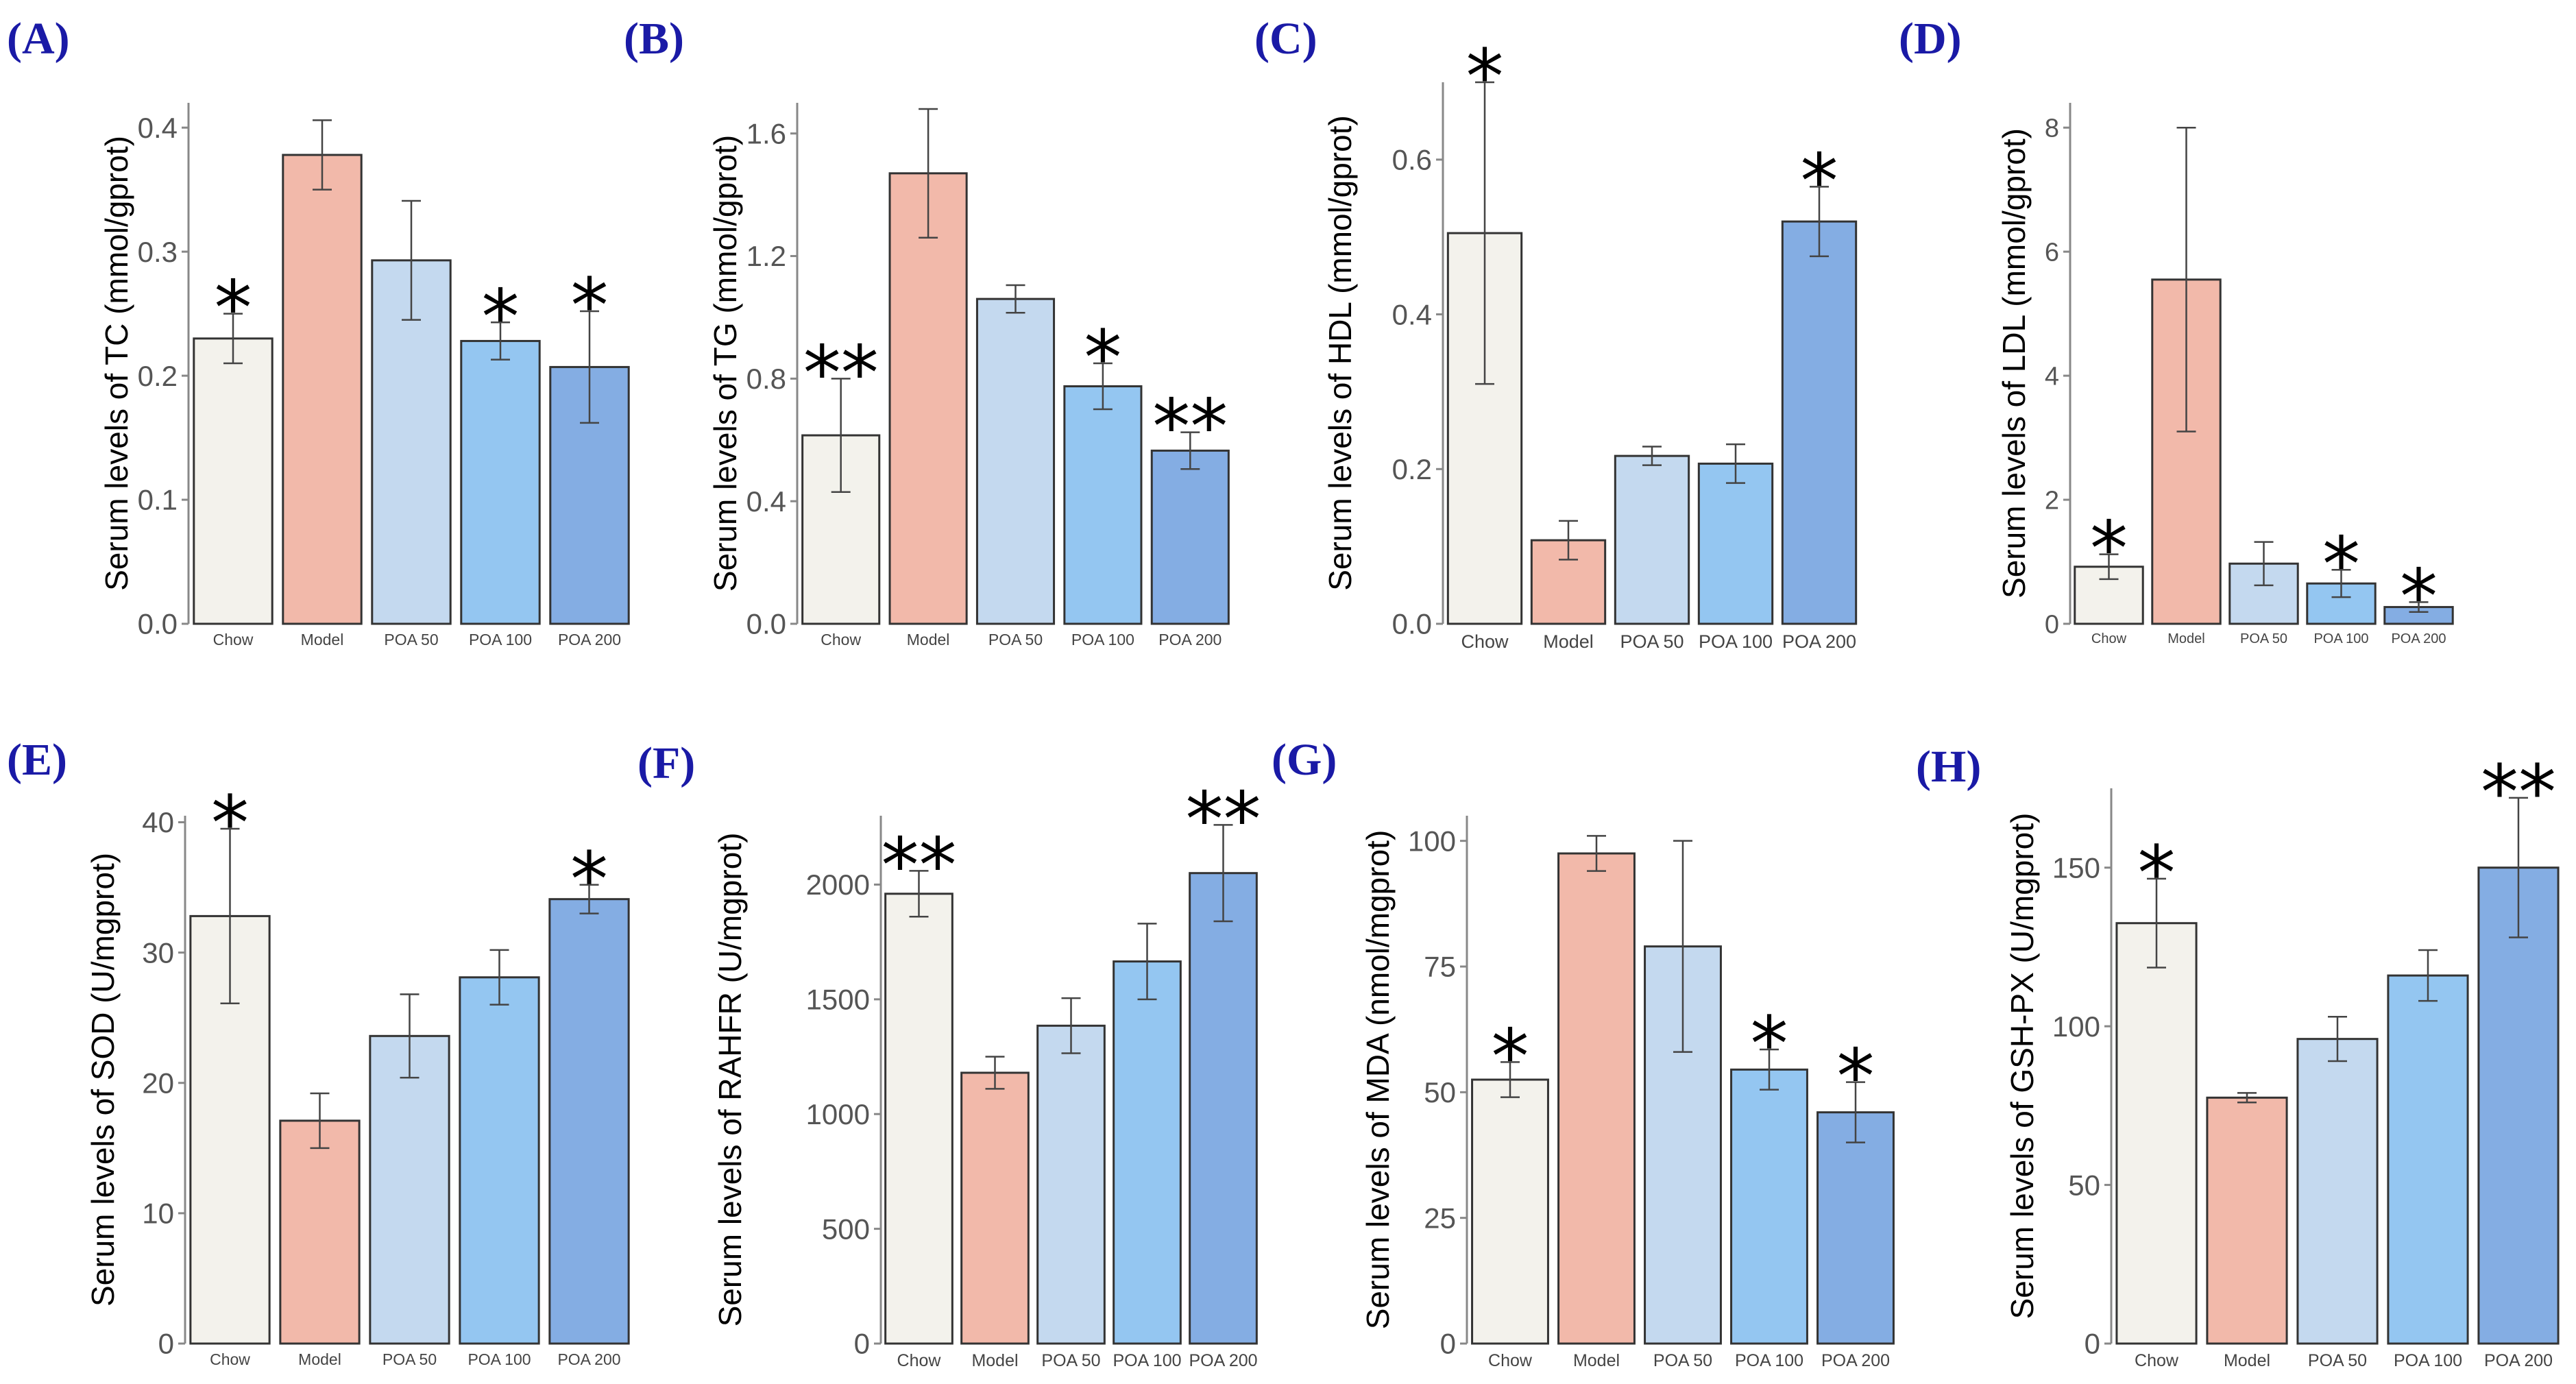 The height and width of the screenshot is (1384, 2576). What do you see at coordinates (1340, 353) in the screenshot?
I see `y-axis-title: Serum levels of HDL (mmol/gprot)` at bounding box center [1340, 353].